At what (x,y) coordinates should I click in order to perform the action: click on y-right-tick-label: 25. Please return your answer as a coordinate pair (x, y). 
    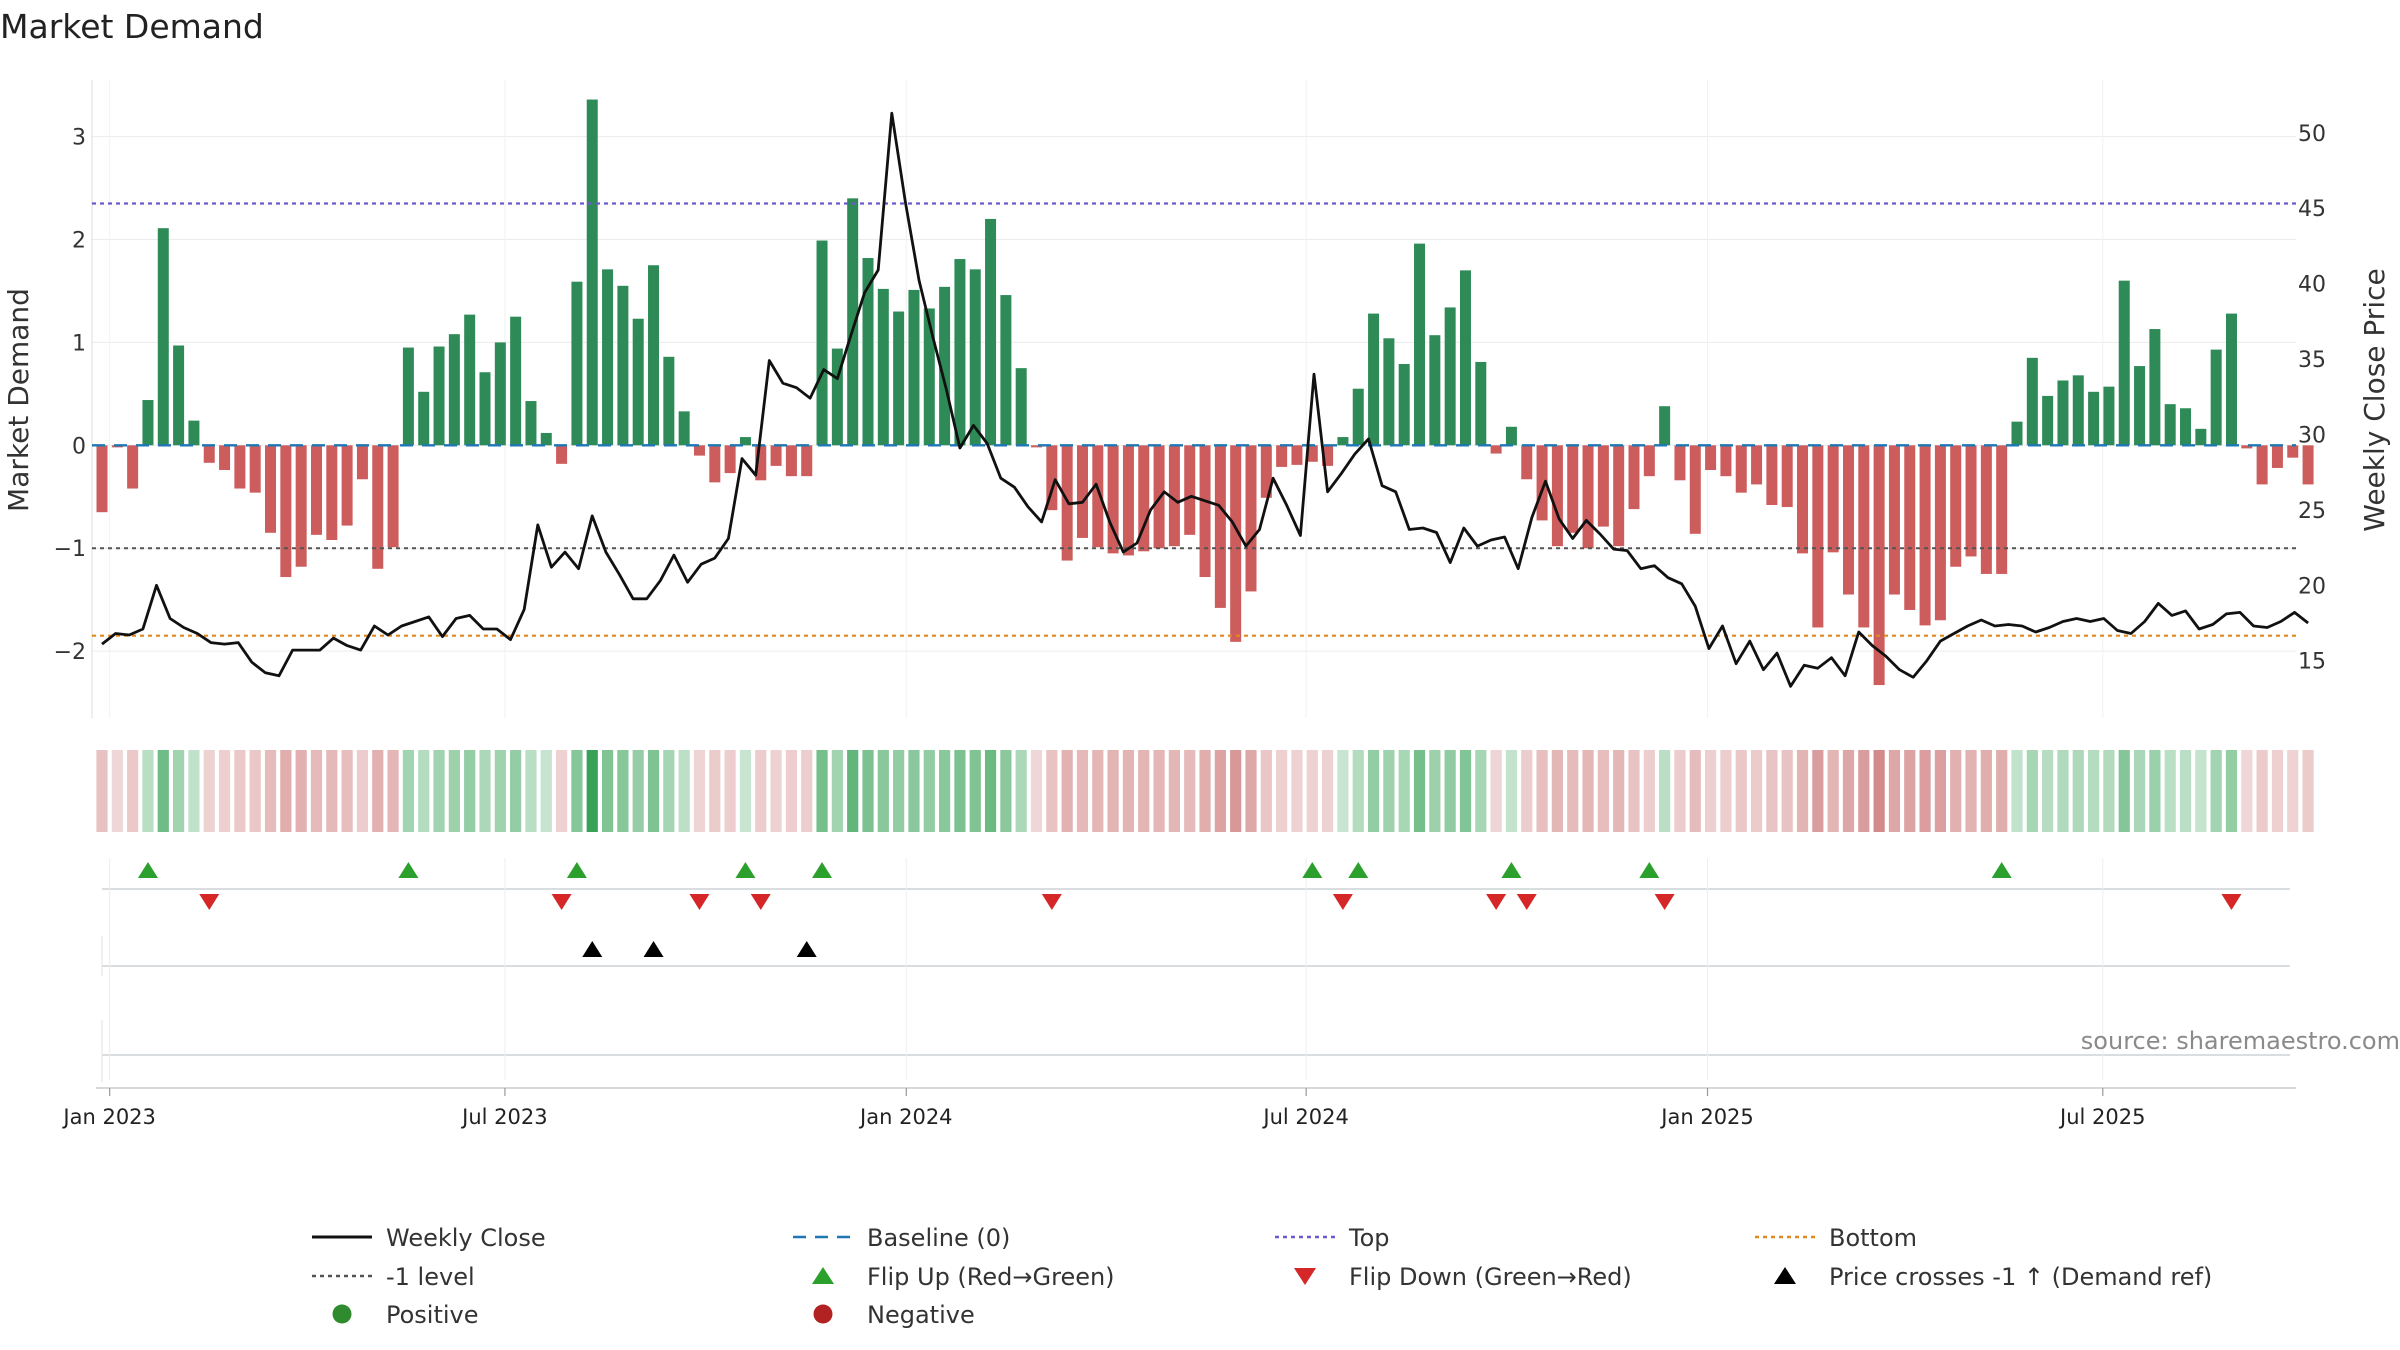
    Looking at the image, I should click on (2312, 511).